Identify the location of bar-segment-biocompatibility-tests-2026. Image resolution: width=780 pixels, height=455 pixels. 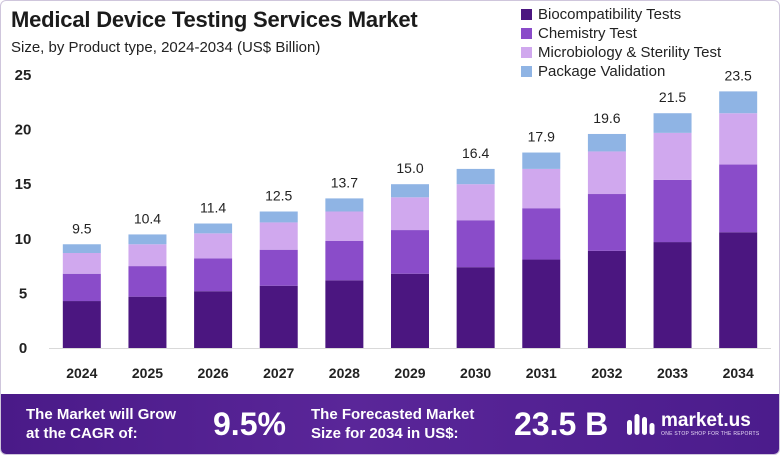
(213, 319).